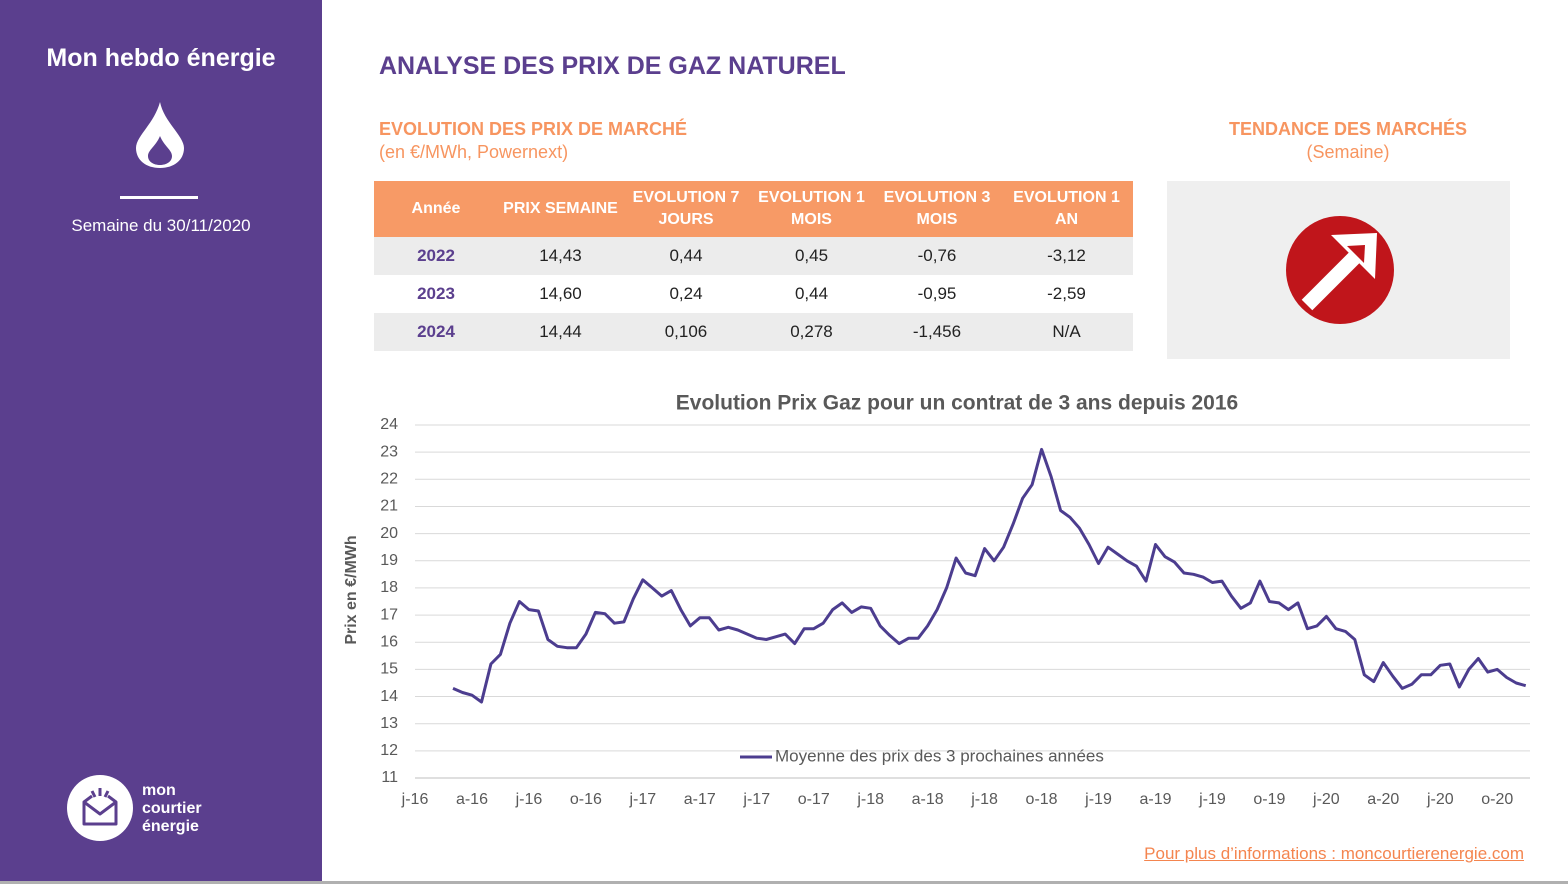 Image resolution: width=1568 pixels, height=884 pixels. What do you see at coordinates (811, 209) in the screenshot?
I see `column-header: EVOLUTION 1 MOIS` at bounding box center [811, 209].